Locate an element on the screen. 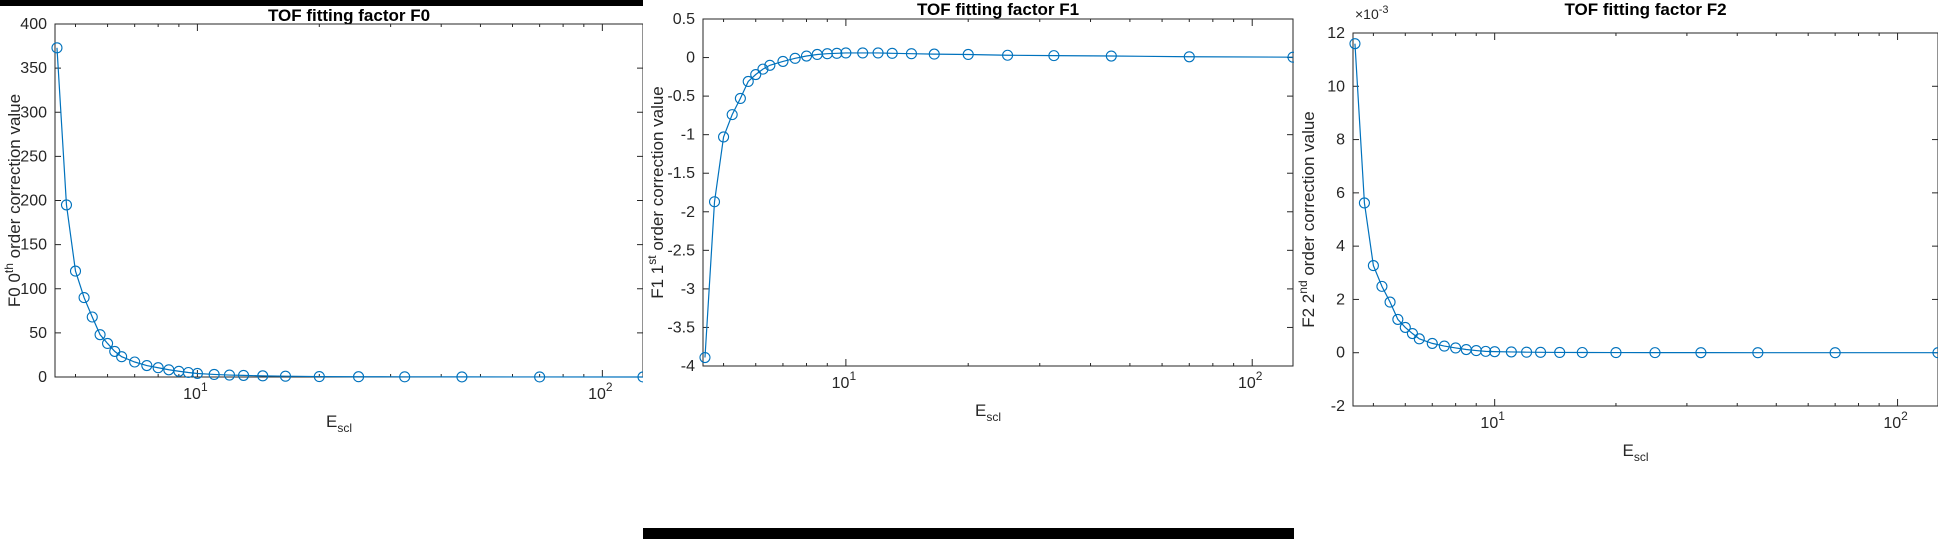 The height and width of the screenshot is (539, 1938). chart-title: TOF fitting factor F0 is located at coordinates (349, 15).